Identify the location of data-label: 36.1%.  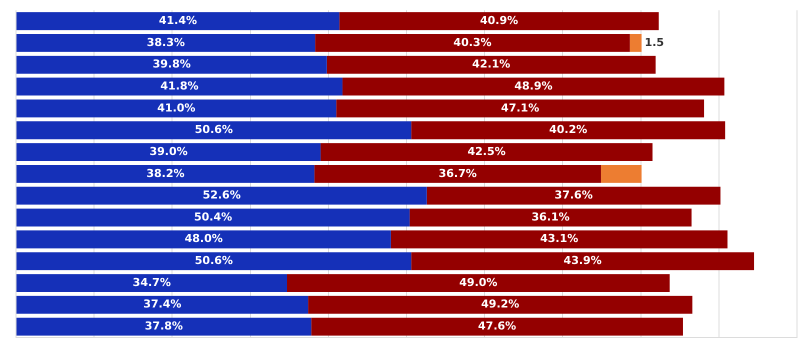
(551, 217).